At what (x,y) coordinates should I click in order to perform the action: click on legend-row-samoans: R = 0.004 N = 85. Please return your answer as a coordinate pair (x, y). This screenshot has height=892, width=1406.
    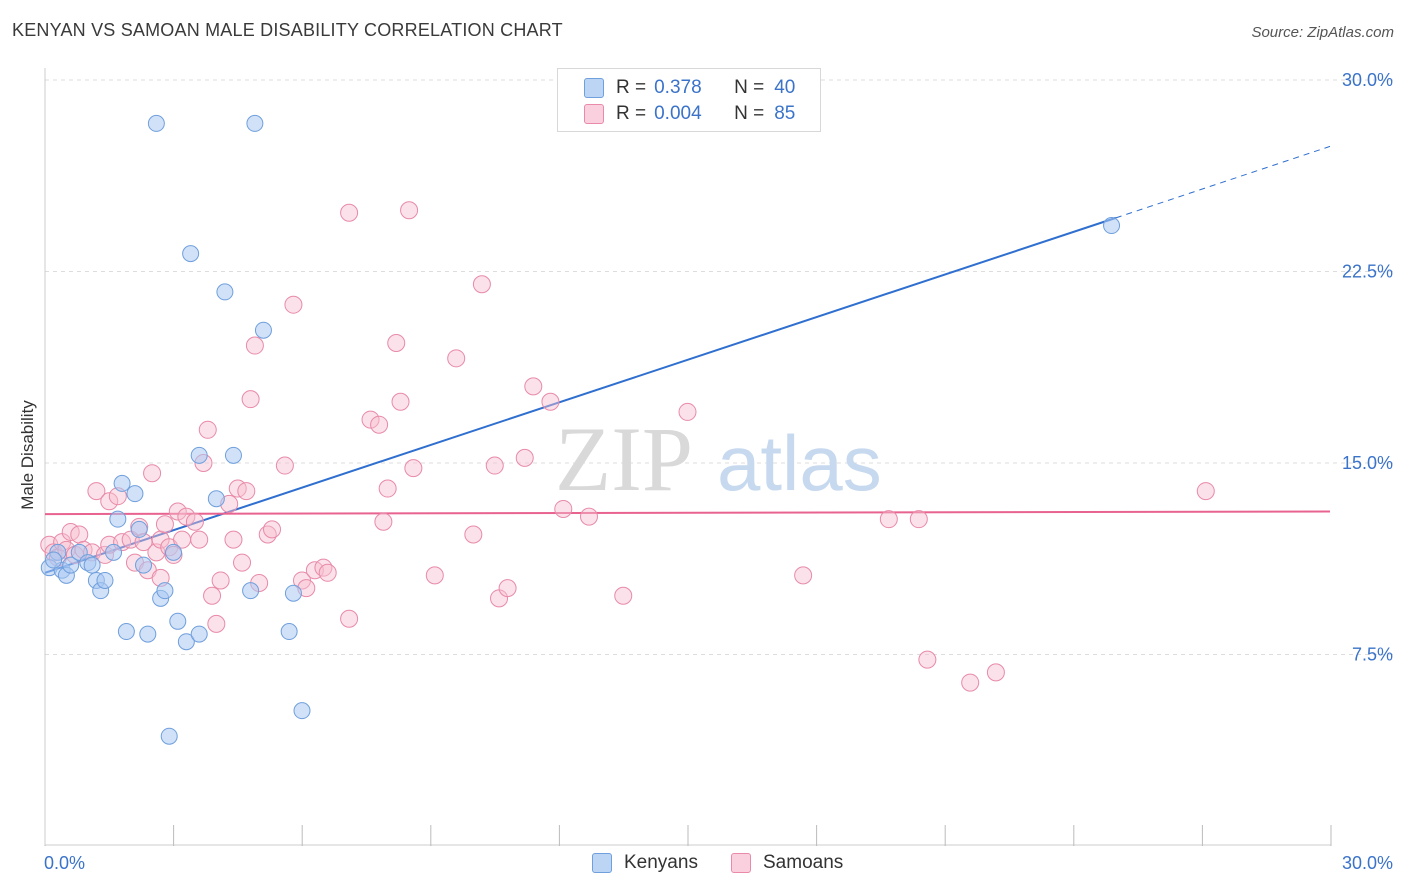
    Looking at the image, I should click on (689, 114).